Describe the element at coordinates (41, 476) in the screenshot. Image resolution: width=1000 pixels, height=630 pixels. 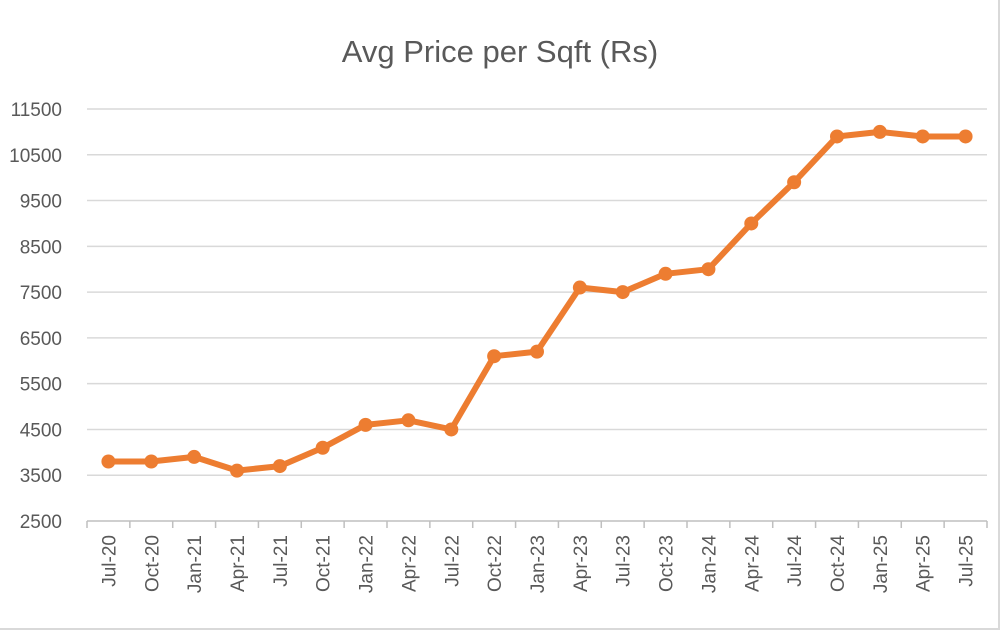
I see `y-tick-label-3500: 3500` at that location.